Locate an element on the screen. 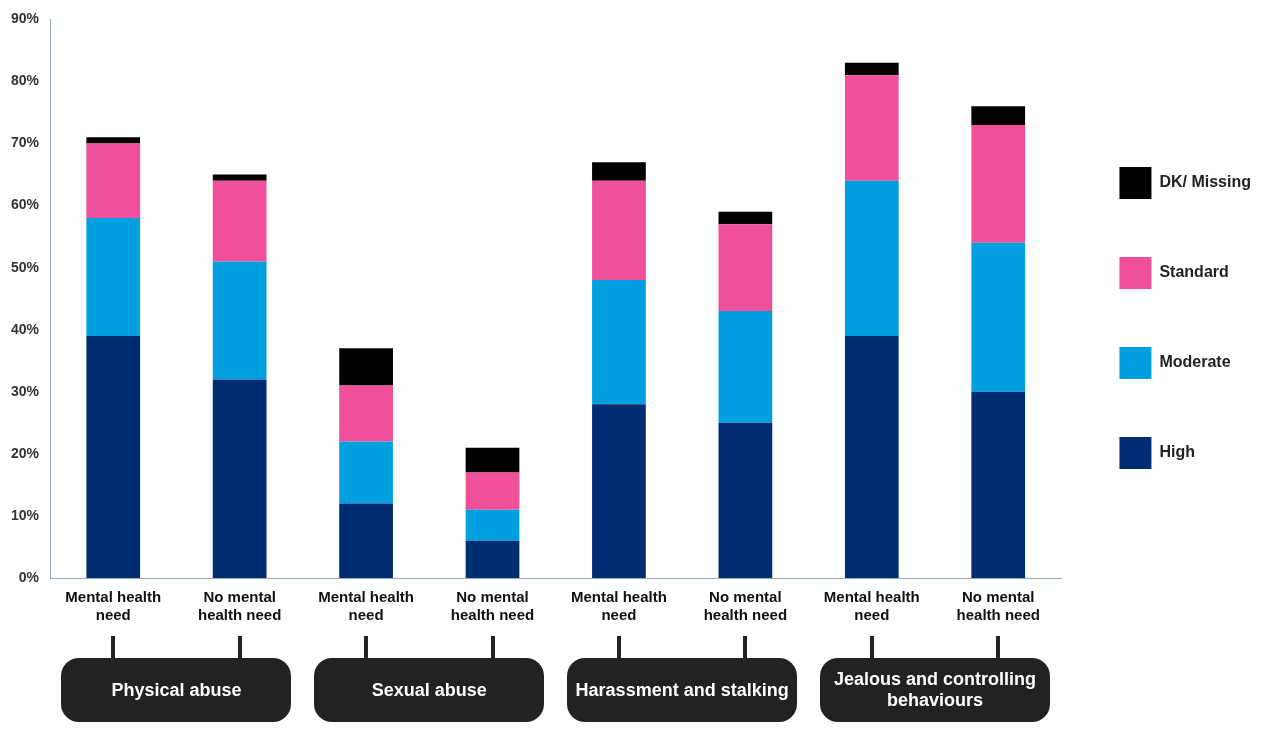 The image size is (1279, 731). legend-label: DK/ Missing is located at coordinates (1205, 182).